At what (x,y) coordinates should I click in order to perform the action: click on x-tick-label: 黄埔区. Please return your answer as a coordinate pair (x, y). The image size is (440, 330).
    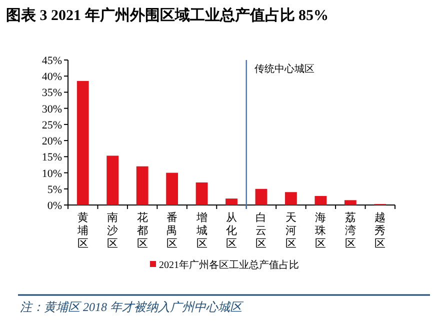
    Looking at the image, I should click on (82, 230).